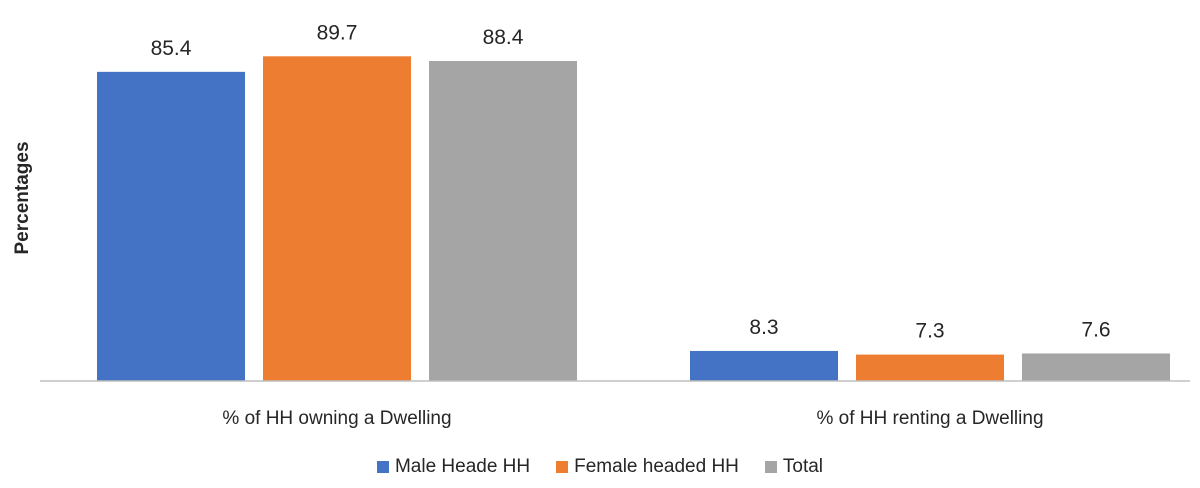 The image size is (1200, 488). What do you see at coordinates (503, 37) in the screenshot?
I see `data-label-total-owning: 88.4` at bounding box center [503, 37].